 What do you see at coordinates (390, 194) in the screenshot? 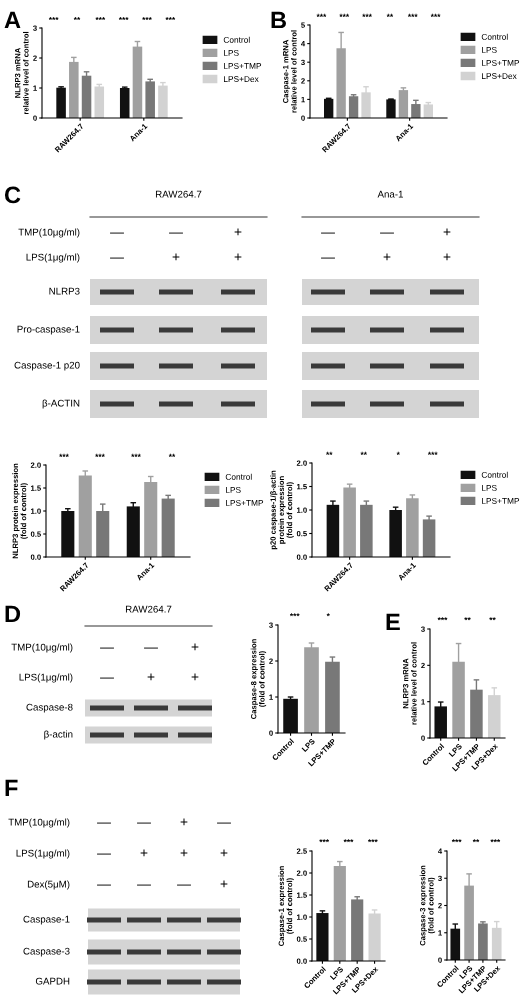
I see `text: Ana-1` at bounding box center [390, 194].